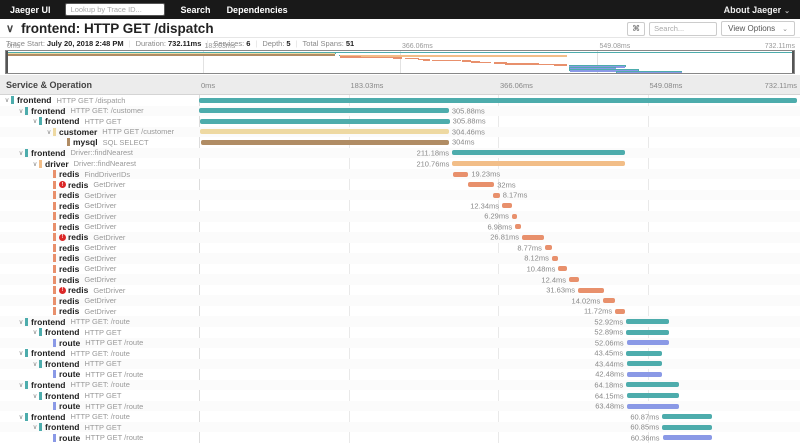  I want to click on span-row: ∨ customer HTTP GET /customer 304.46ms, so click(400, 132).